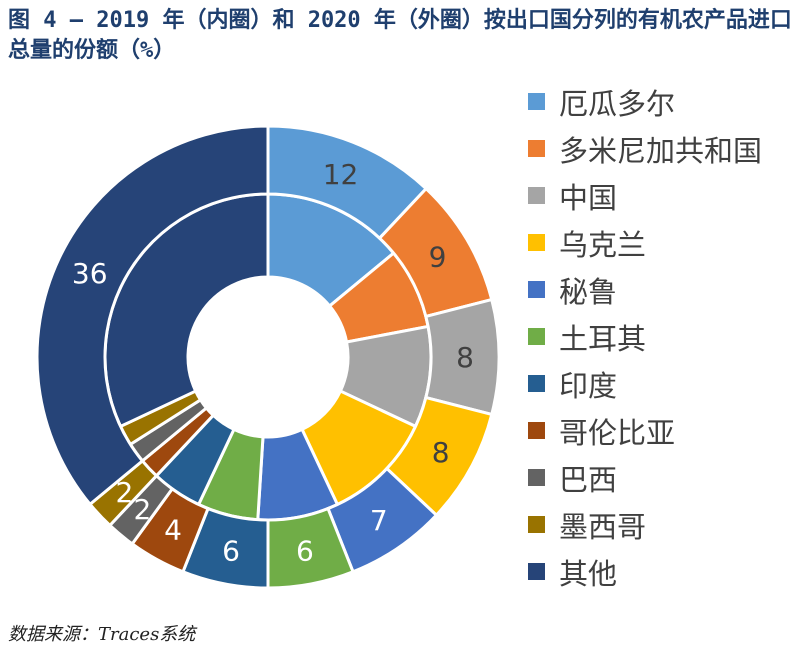  What do you see at coordinates (588, 291) in the screenshot?
I see `legend-label: 秘鲁` at bounding box center [588, 291].